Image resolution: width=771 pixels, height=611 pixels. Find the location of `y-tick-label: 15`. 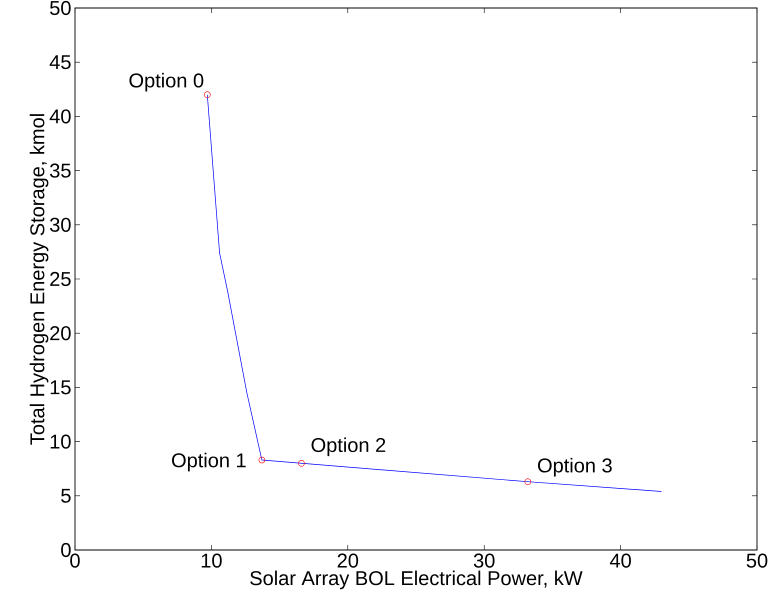

y-tick-label: 15 is located at coordinates (60, 387).